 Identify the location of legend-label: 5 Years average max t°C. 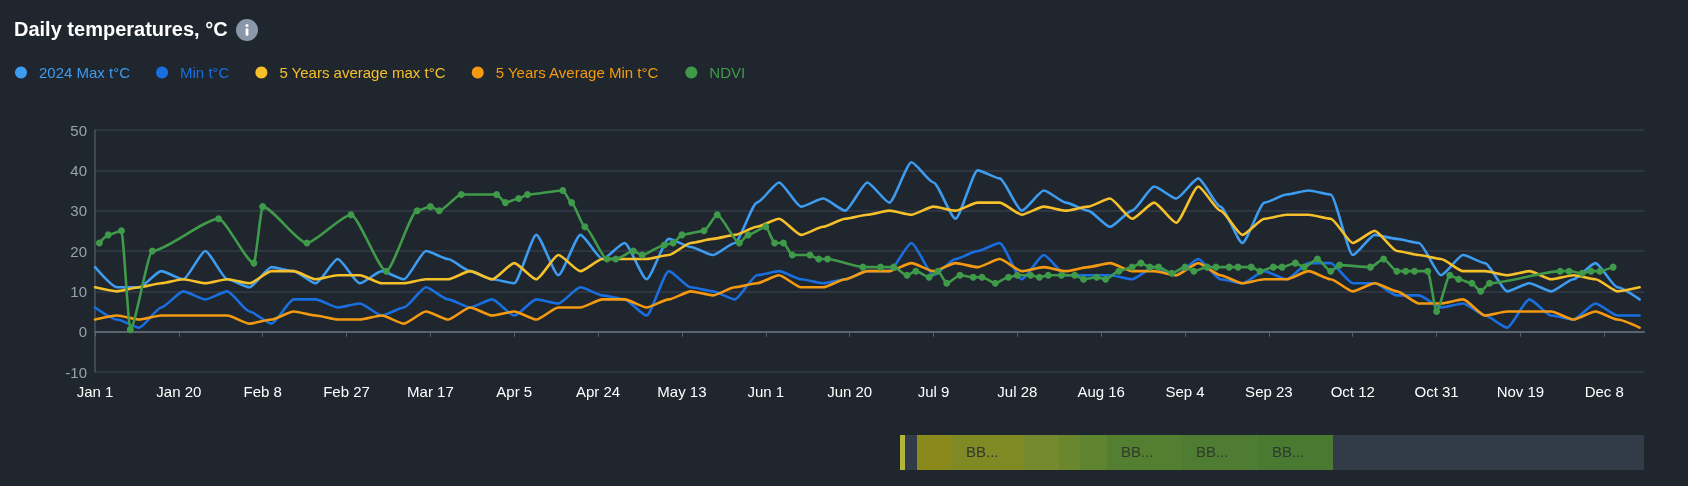
(362, 72).